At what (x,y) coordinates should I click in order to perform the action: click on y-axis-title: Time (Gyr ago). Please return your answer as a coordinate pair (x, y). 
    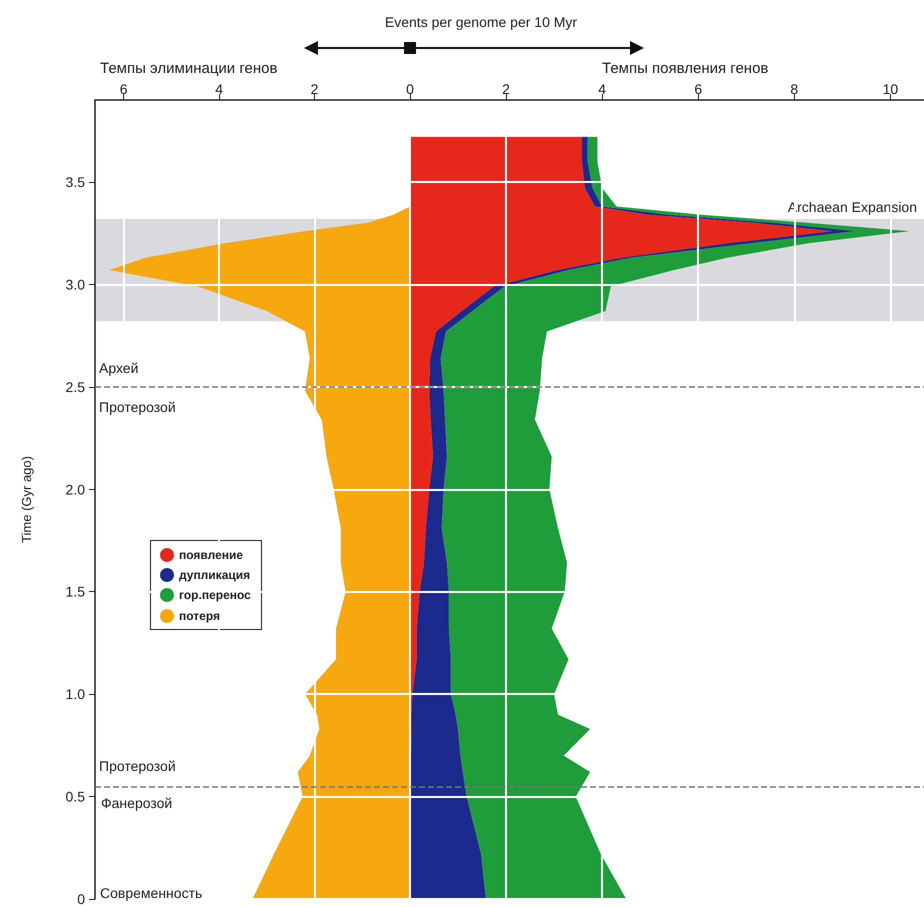
    Looking at the image, I should click on (26, 499).